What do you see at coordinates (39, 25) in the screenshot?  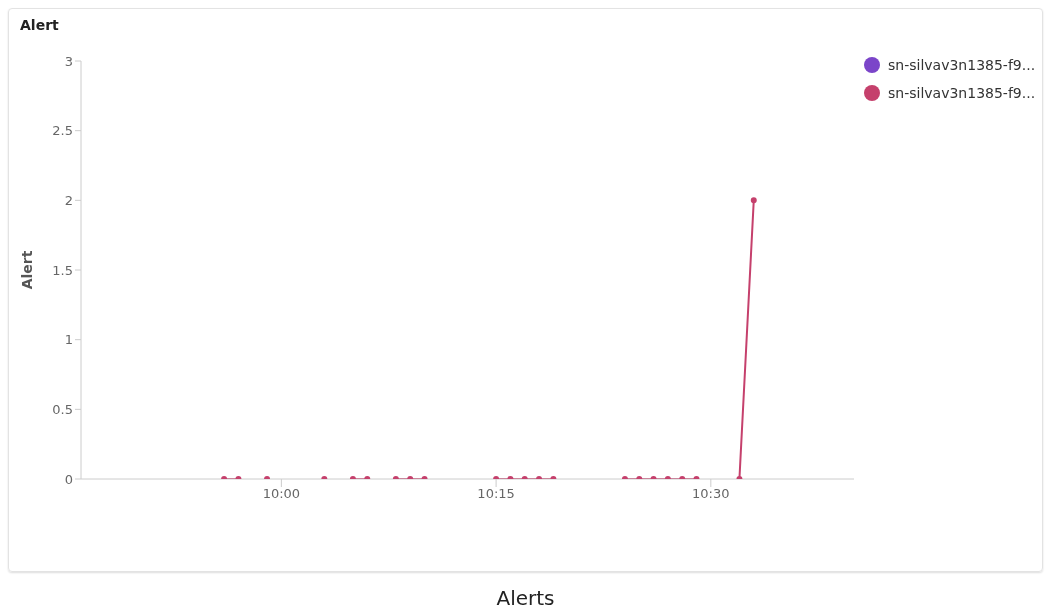 I see `chart-title: Alert` at bounding box center [39, 25].